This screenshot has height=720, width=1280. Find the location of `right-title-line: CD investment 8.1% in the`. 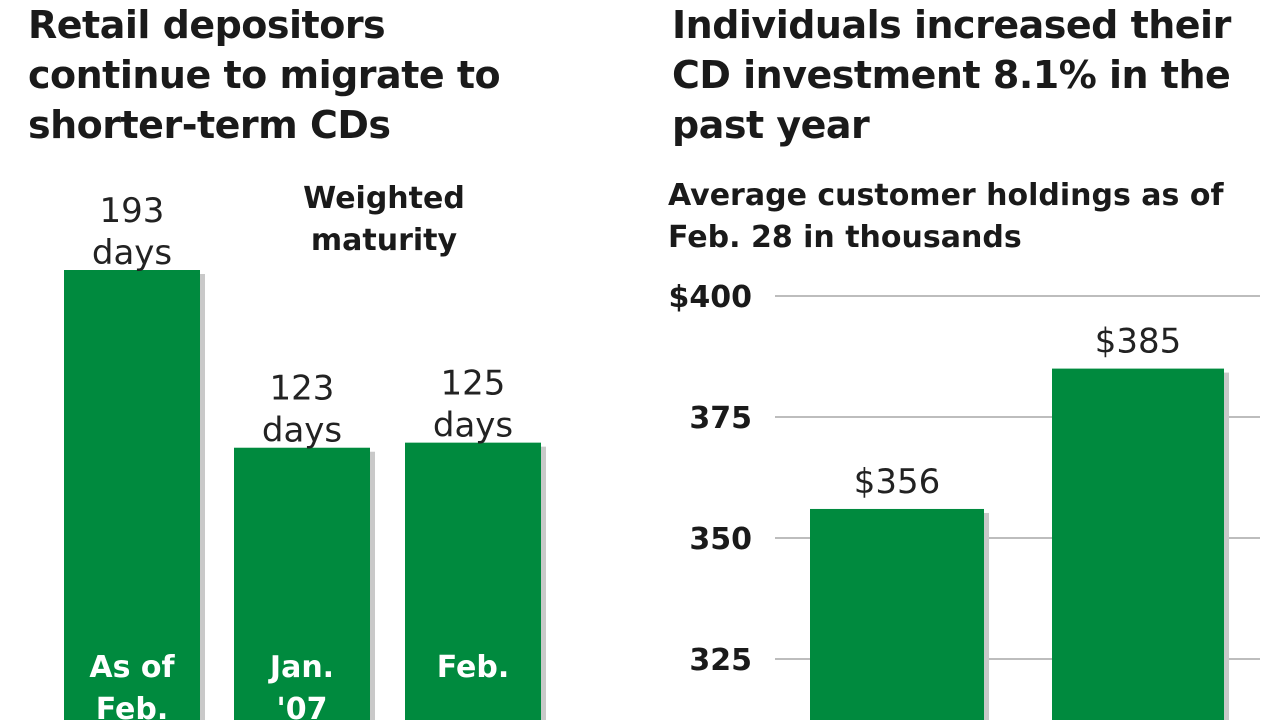

right-title-line: CD investment 8.1% in the is located at coordinates (951, 75).